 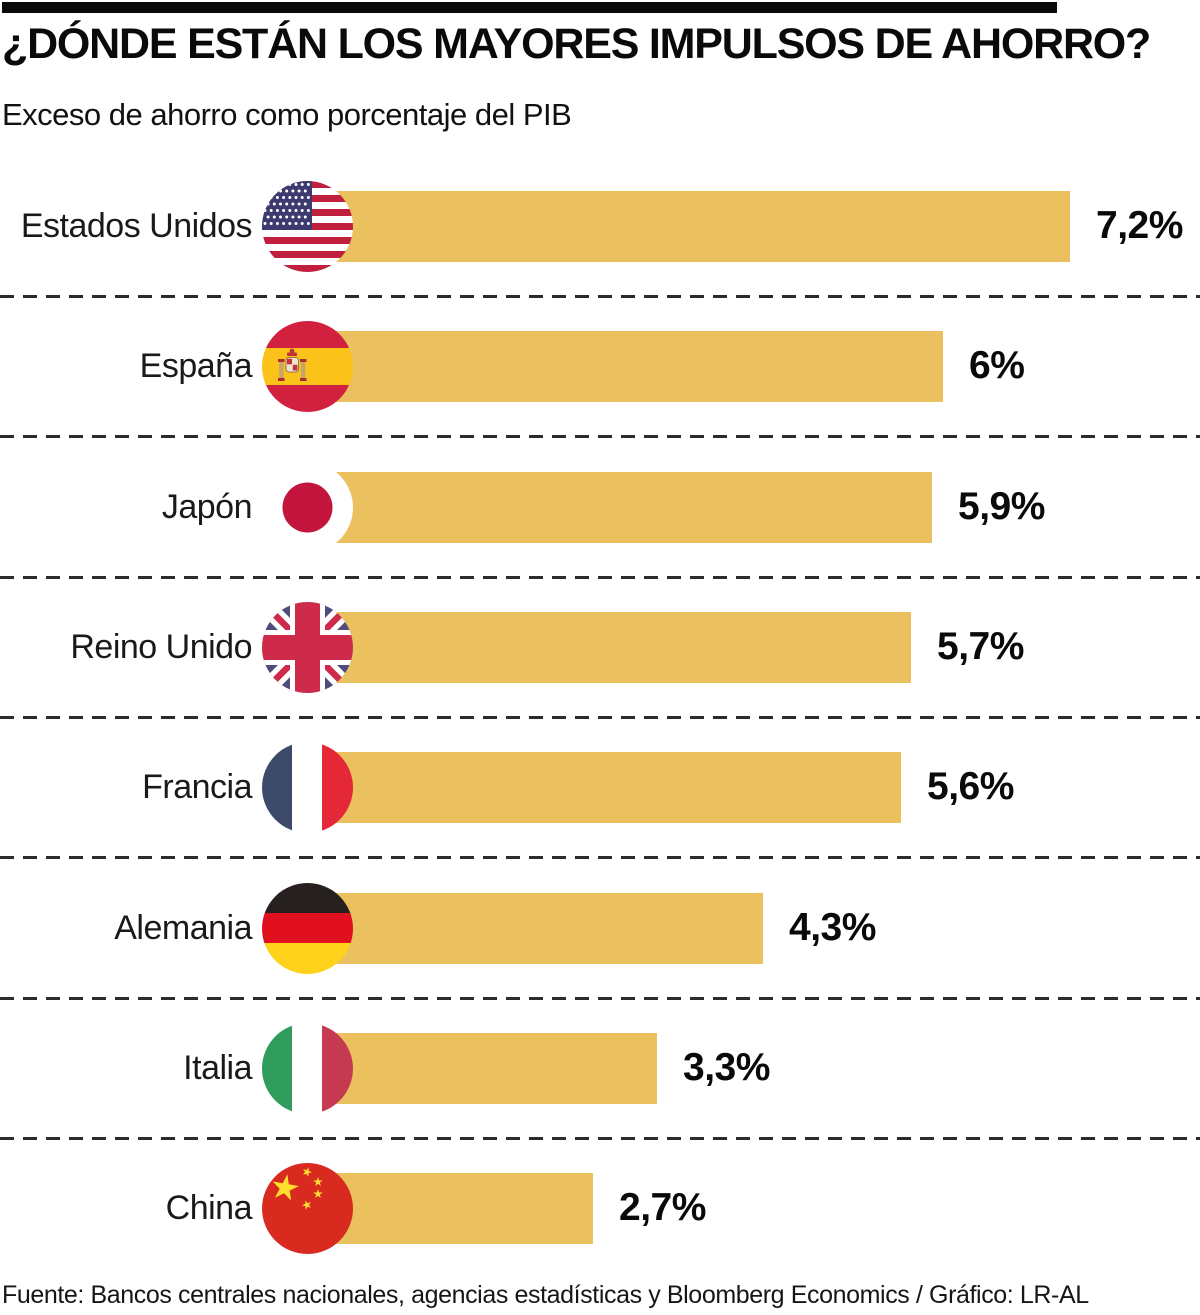 What do you see at coordinates (970, 786) in the screenshot?
I see `value-label: 5,6%` at bounding box center [970, 786].